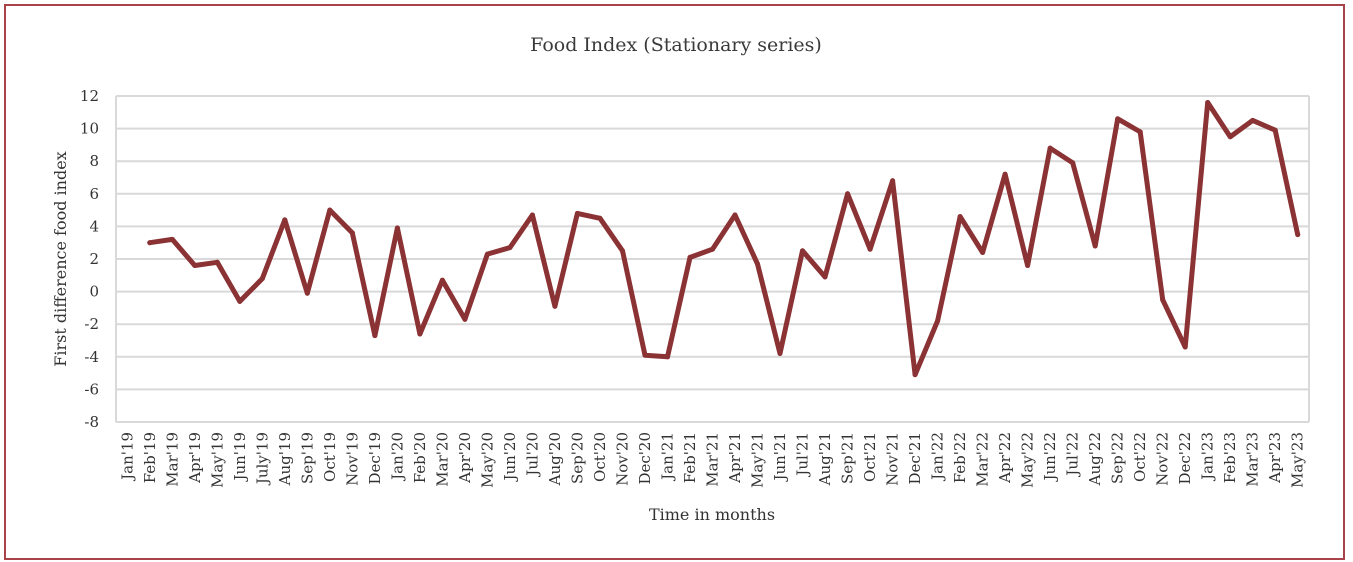 The height and width of the screenshot is (562, 1353). I want to click on x-tick-label: Sep'20, so click(577, 458).